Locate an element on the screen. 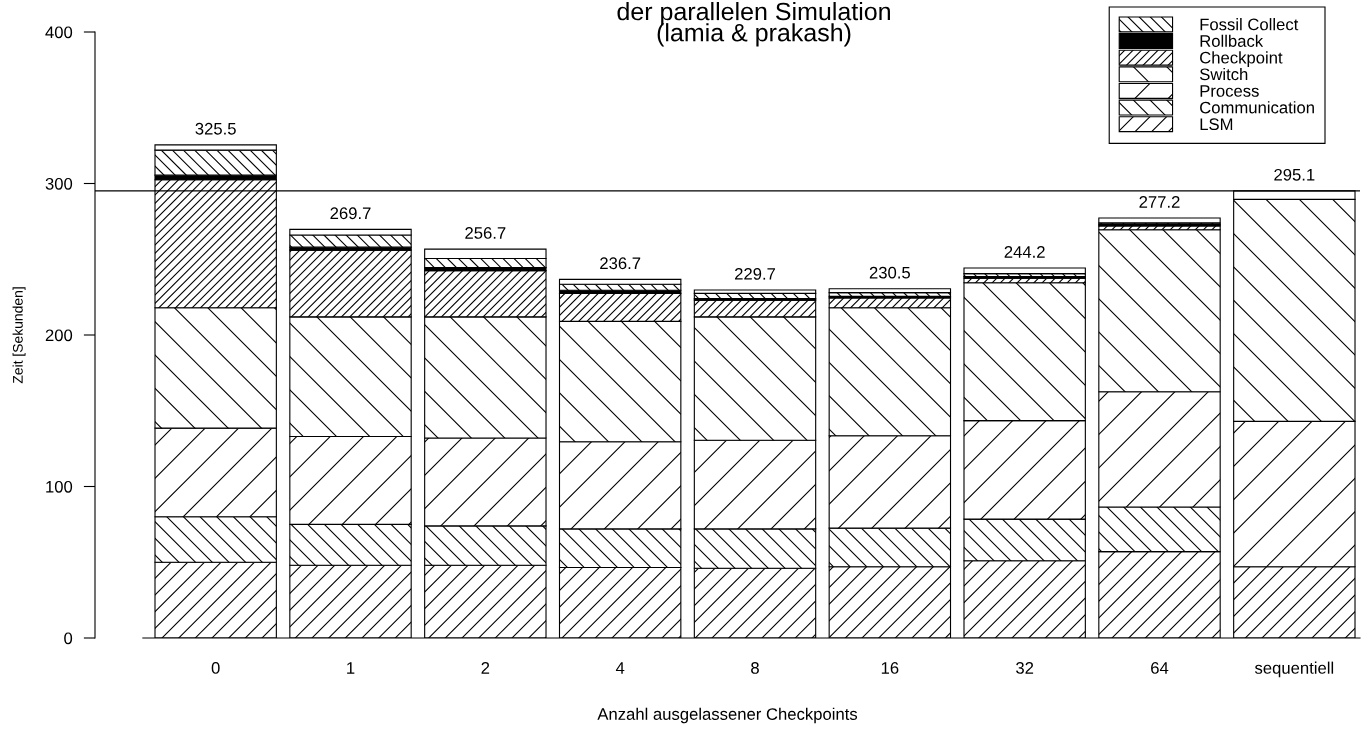 The height and width of the screenshot is (729, 1364). x-tick-label: 2 is located at coordinates (485, 668).